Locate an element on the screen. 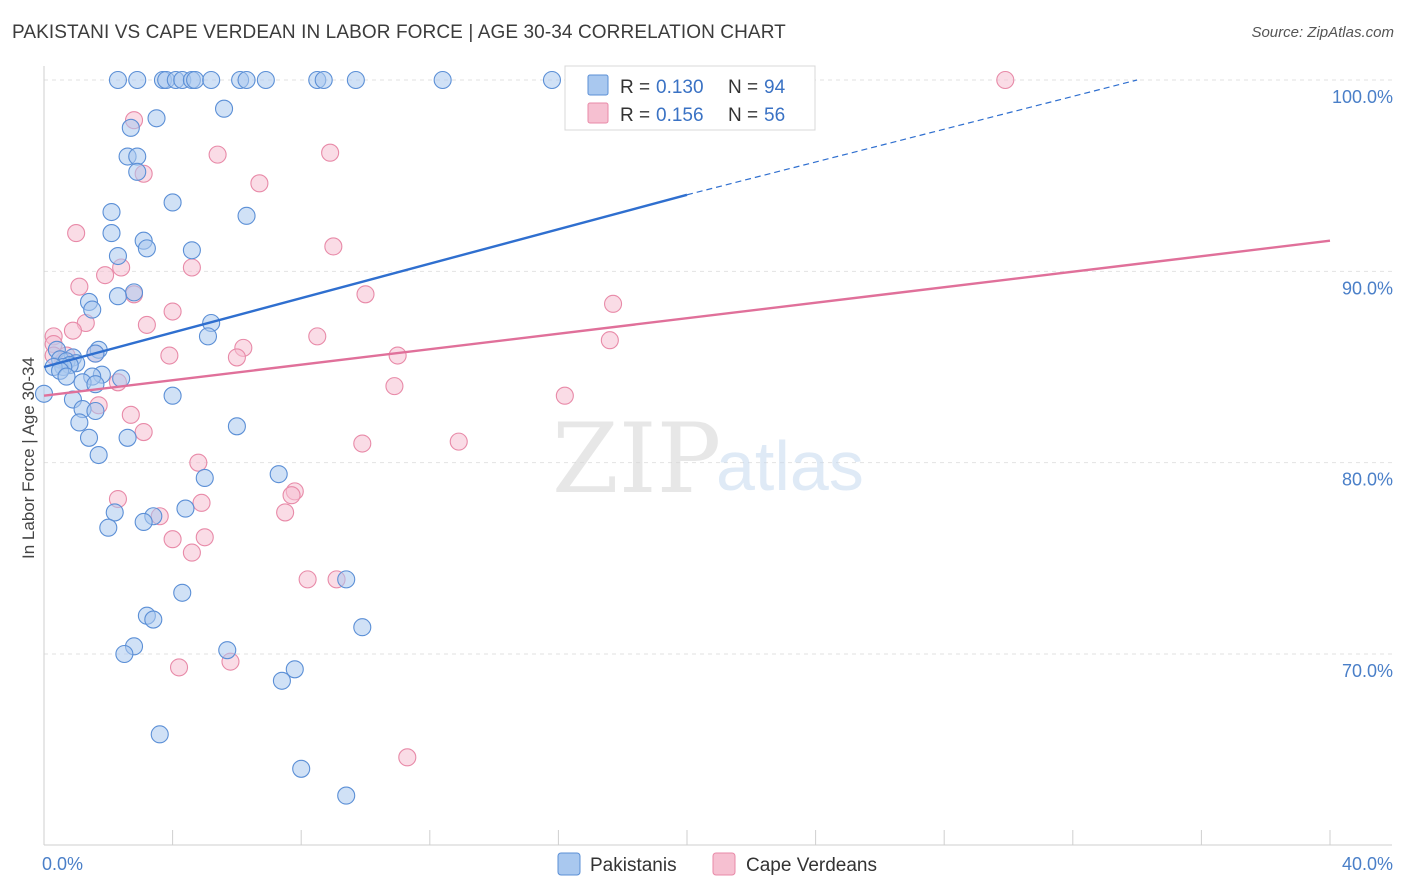 This screenshot has width=1406, height=892. legend-n-label-2: N = is located at coordinates (743, 115).